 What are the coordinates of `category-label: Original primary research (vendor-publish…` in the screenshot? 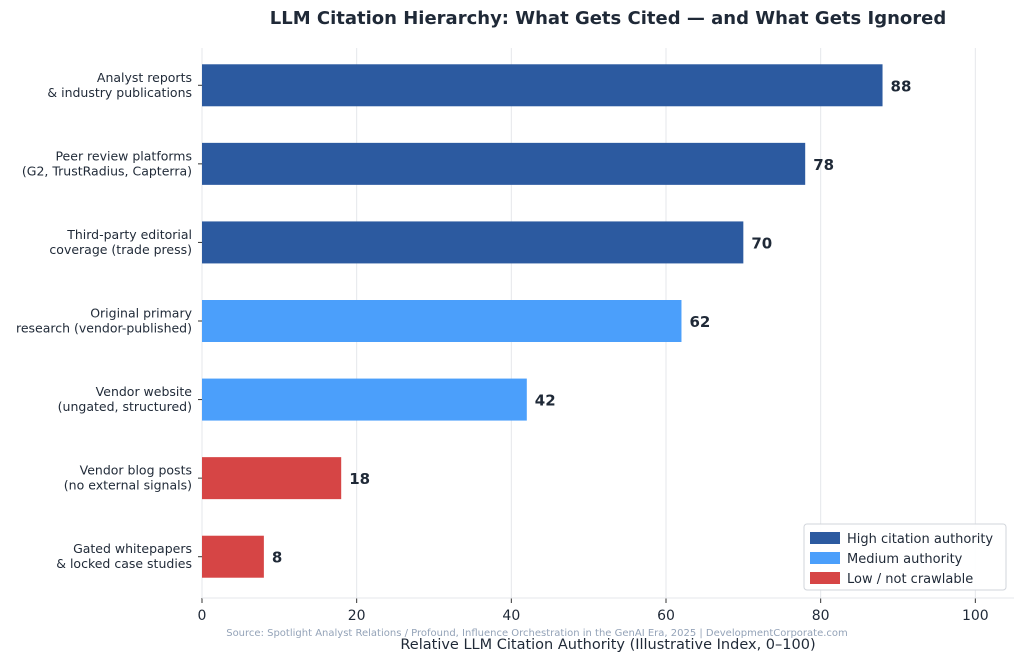 It's located at (104, 321).